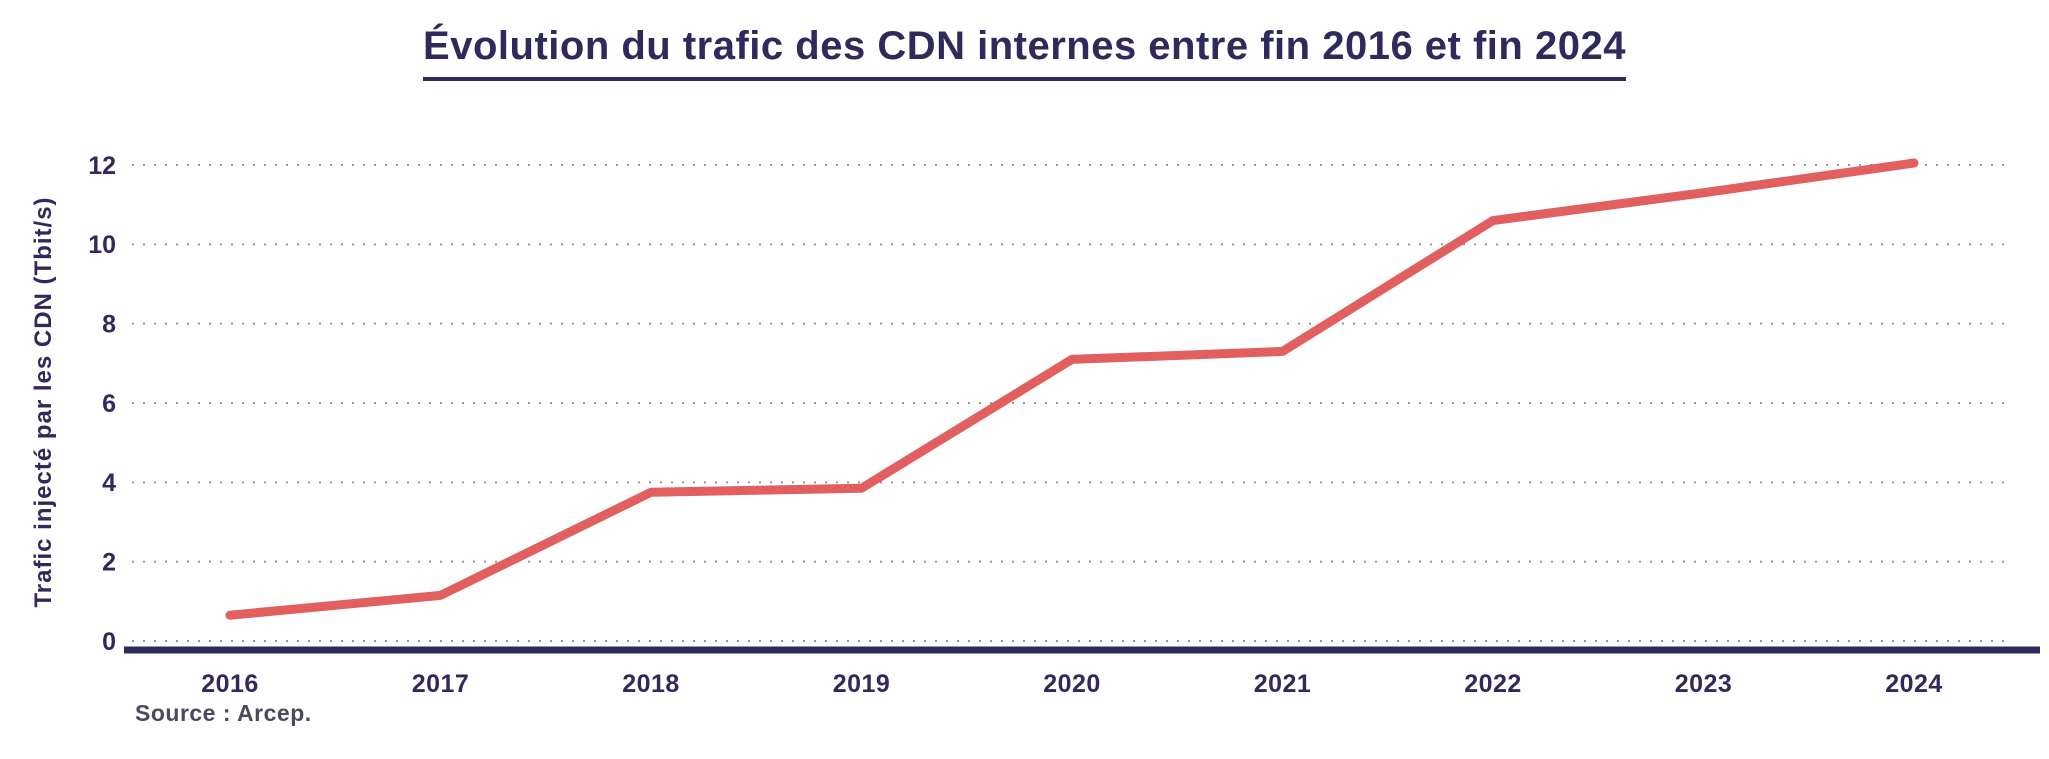 Image resolution: width=2049 pixels, height=759 pixels. Describe the element at coordinates (109, 483) in the screenshot. I see `y-tick-label: 4` at that location.